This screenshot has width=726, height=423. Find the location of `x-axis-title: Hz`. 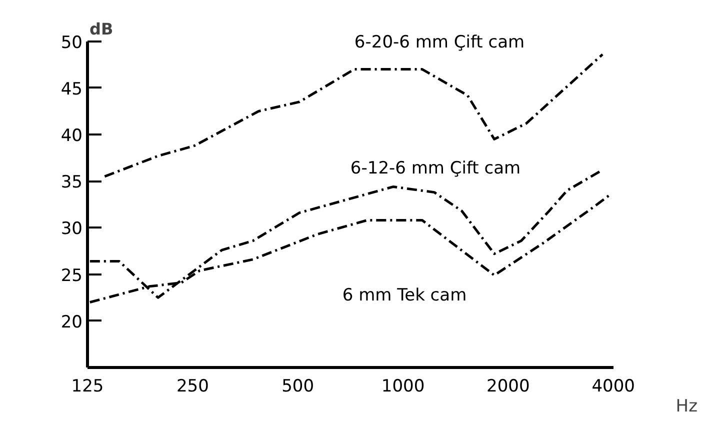

x-axis-title: Hz is located at coordinates (687, 406).